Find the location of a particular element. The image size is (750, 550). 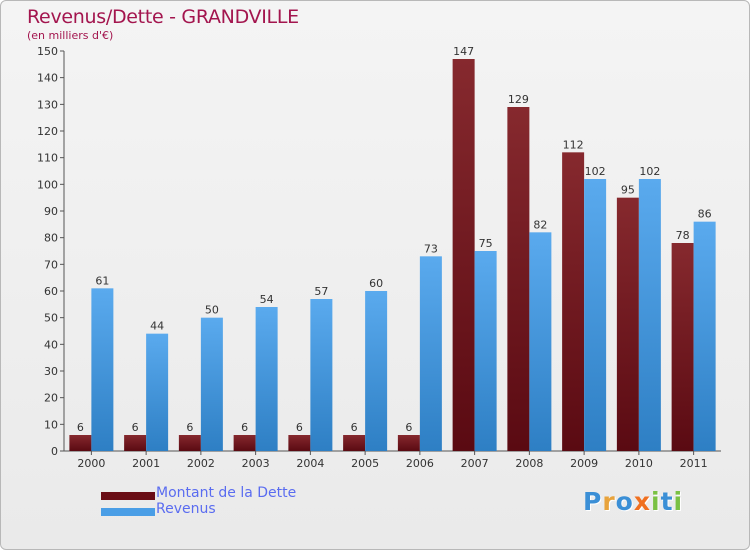

y-tick-label: 10 is located at coordinates (51, 424).